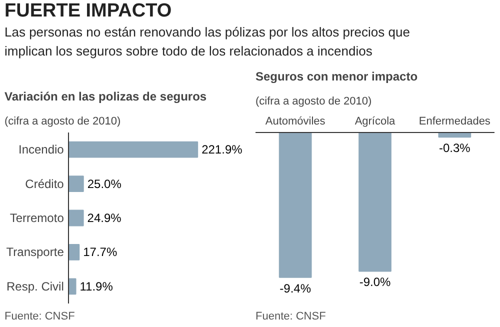  What do you see at coordinates (337, 77) in the screenshot?
I see `chart-title: Seguros con menor impacto` at bounding box center [337, 77].